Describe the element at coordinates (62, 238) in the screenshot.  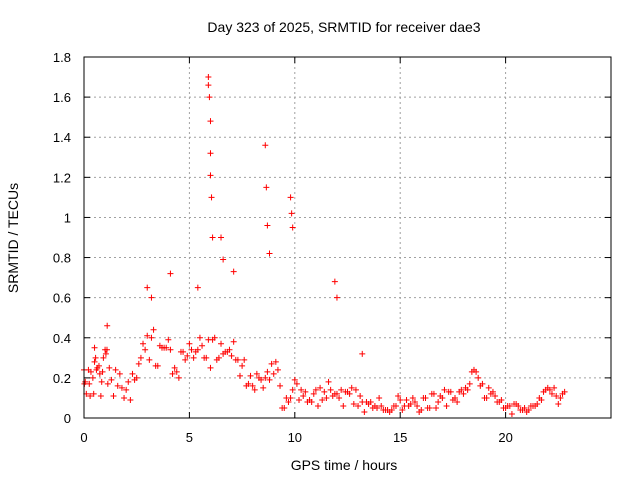
I see `y-tick-labels: 0 0.2 0.4 0.6 0.8 1 1.2 1.4 1.6 1.8` at that location.